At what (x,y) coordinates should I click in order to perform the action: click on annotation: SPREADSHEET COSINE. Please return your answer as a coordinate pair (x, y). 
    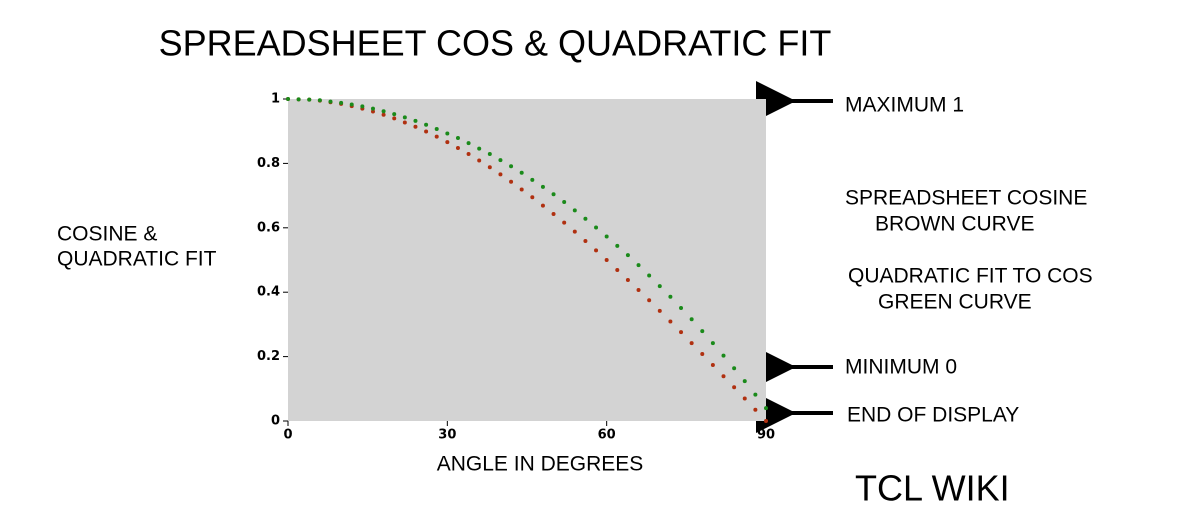
    Looking at the image, I should click on (966, 198).